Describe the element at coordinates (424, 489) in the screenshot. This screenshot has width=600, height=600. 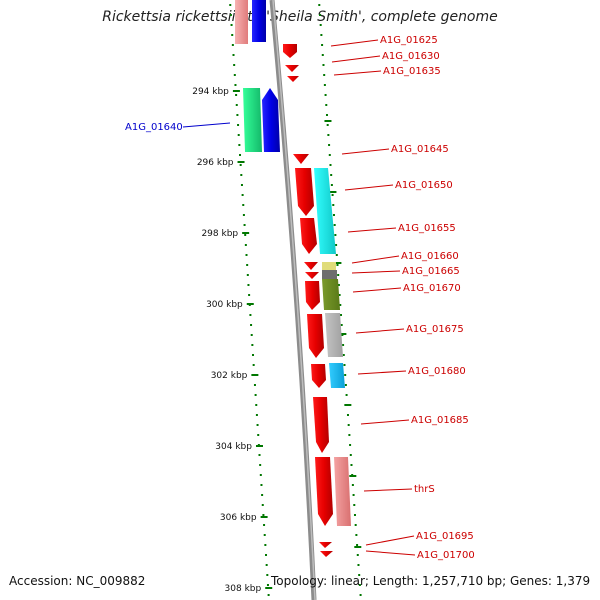
I see `gene-label: thrS` at that location.